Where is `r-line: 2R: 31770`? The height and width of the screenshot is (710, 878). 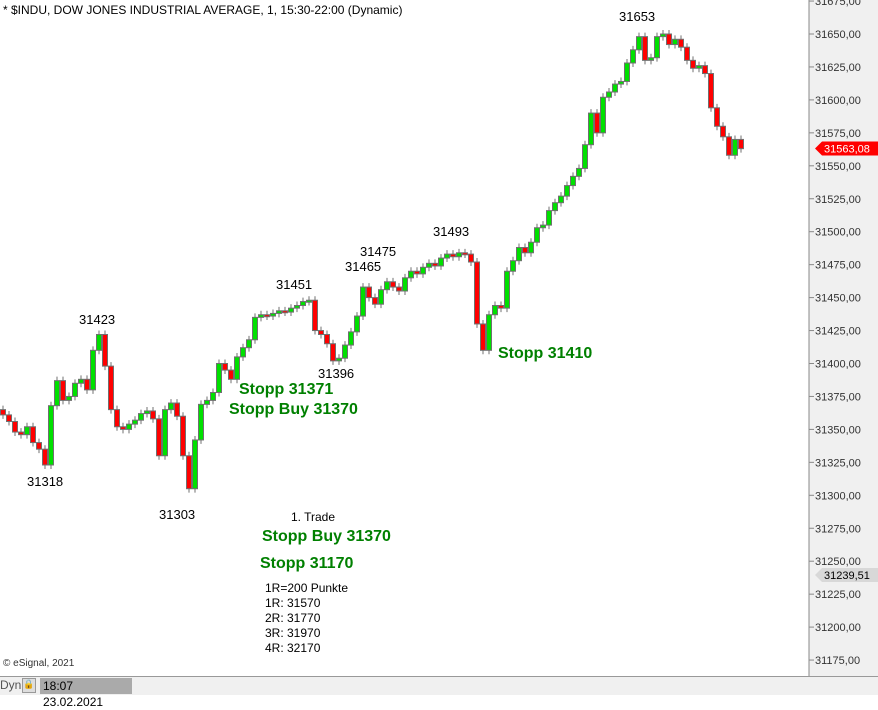 r-line: 2R: 31770 is located at coordinates (293, 618).